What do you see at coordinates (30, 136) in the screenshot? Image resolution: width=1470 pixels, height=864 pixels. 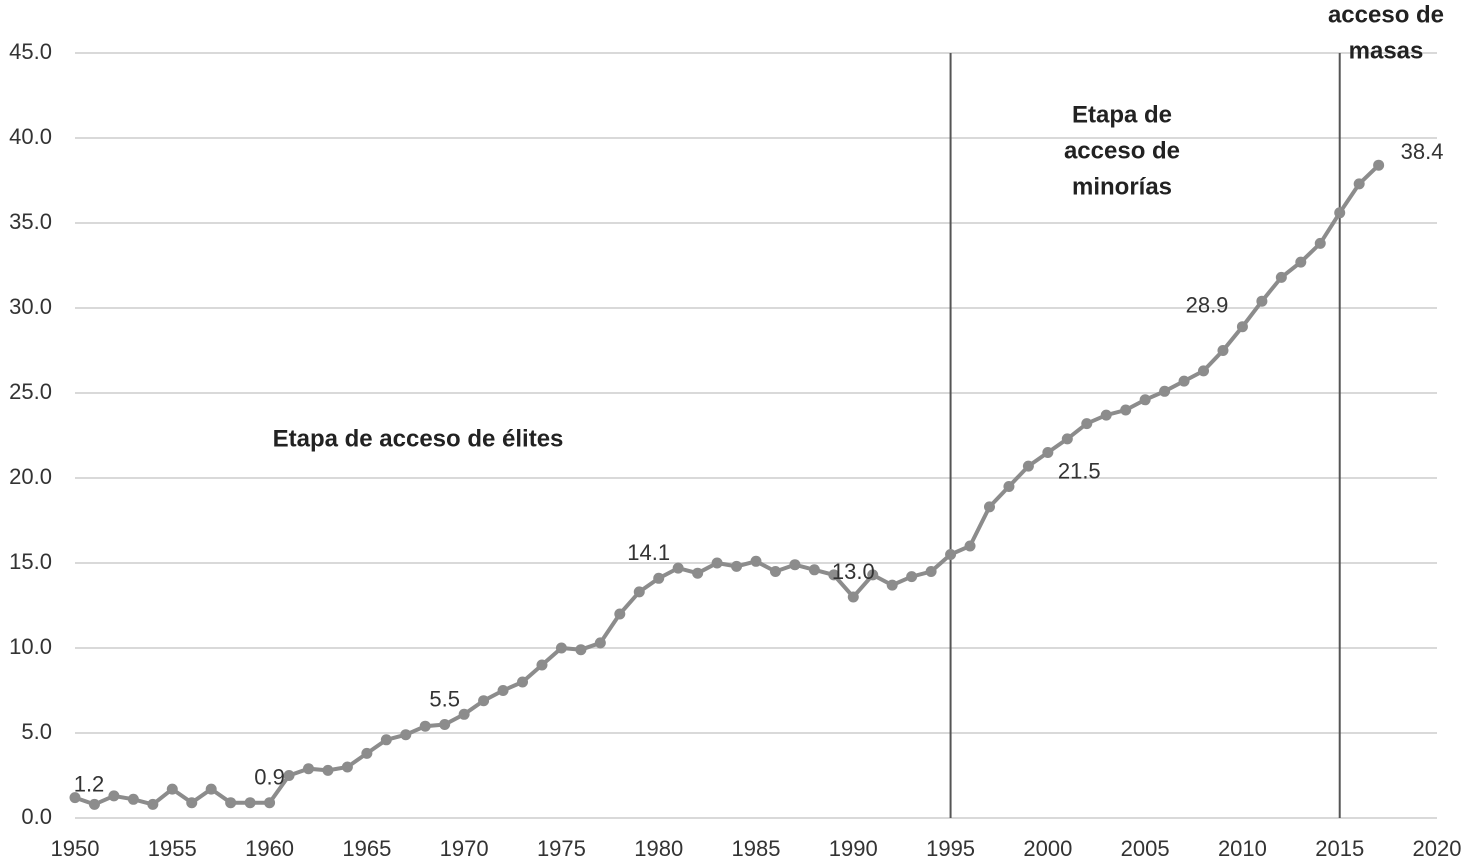 I see `y-tick-label: 40.0` at bounding box center [30, 136].